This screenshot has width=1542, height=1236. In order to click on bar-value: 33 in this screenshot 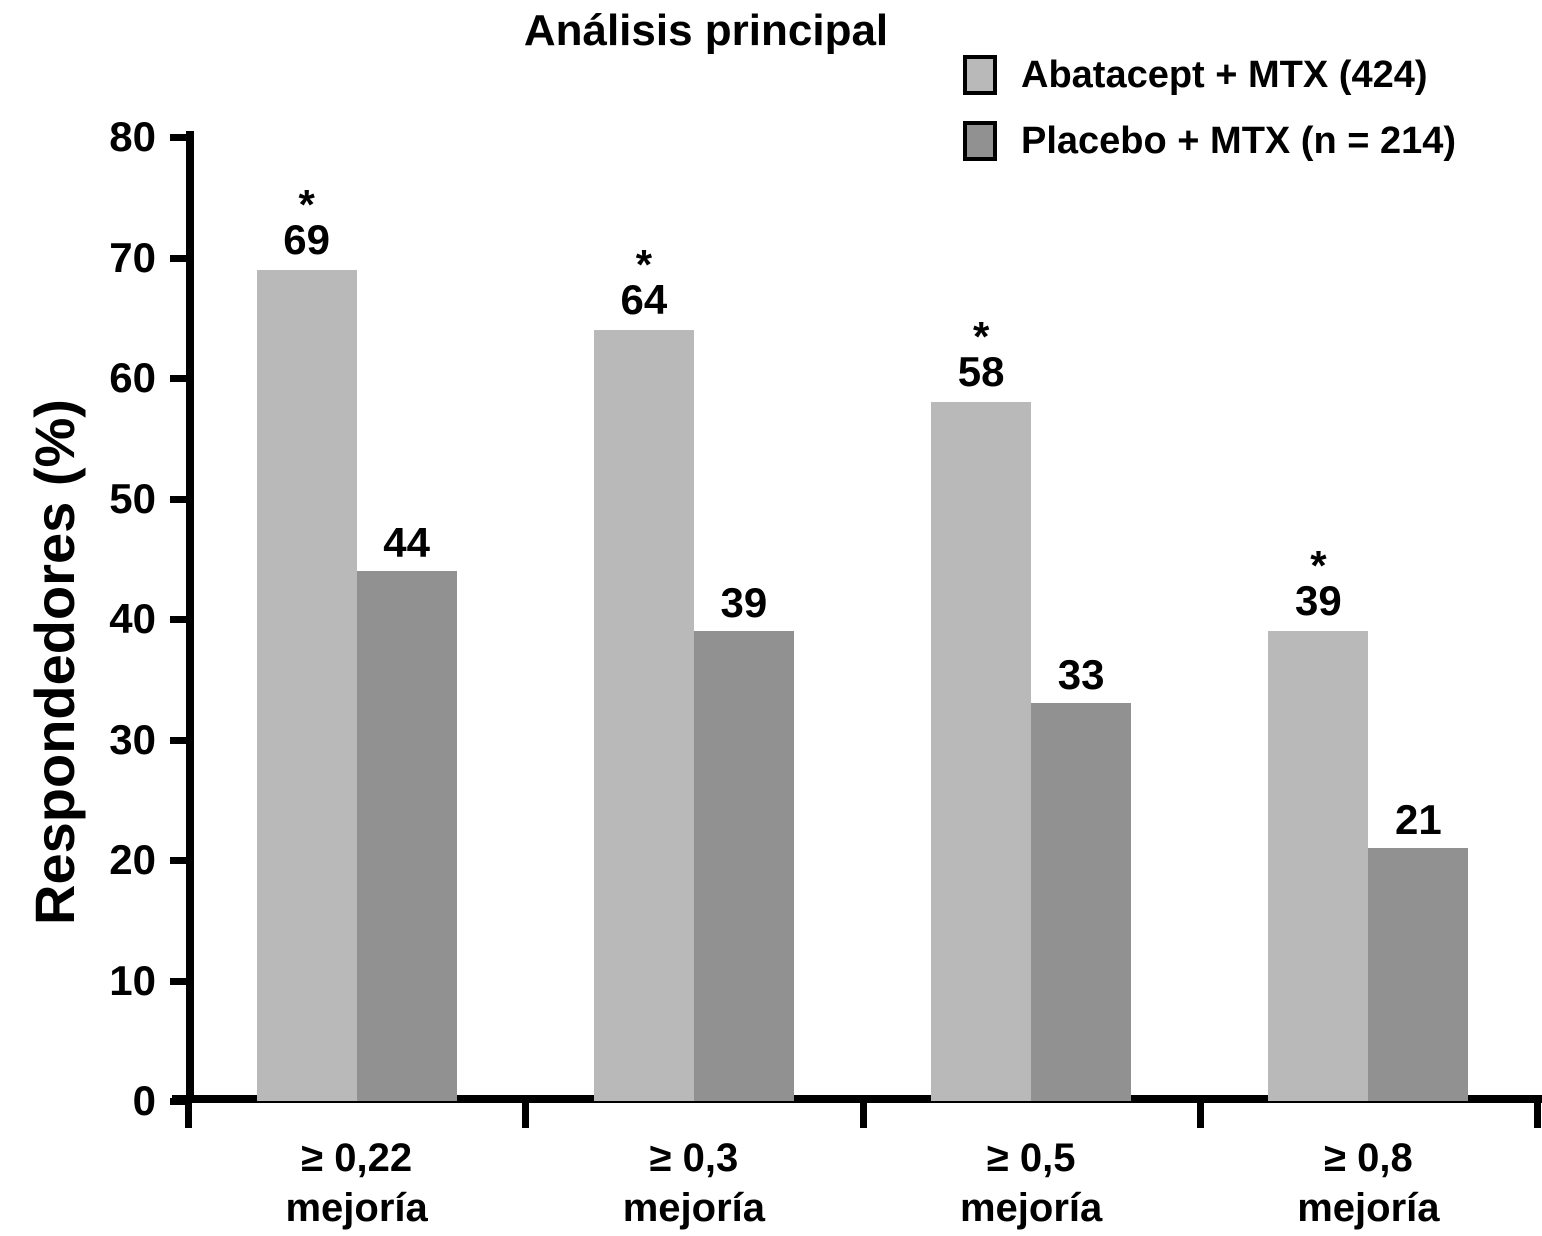, I will do `click(1081, 675)`.